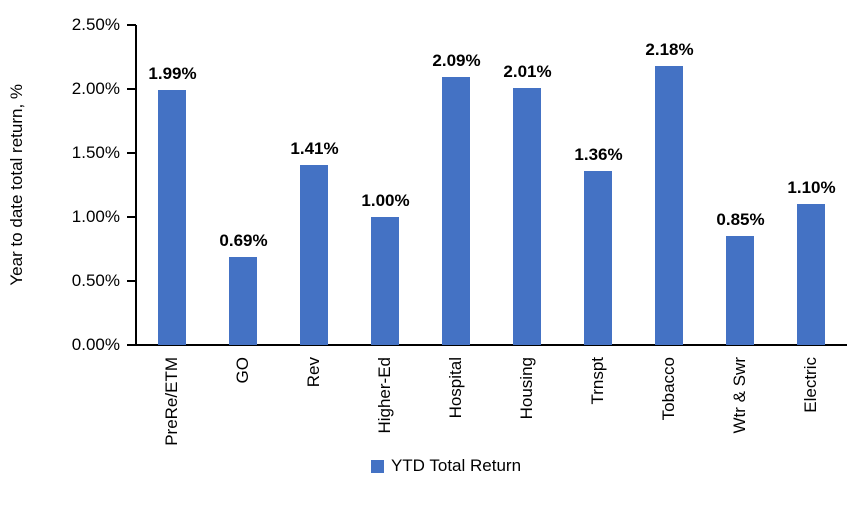 This screenshot has height=513, width=852. I want to click on x-category-label: Rev, so click(314, 372).